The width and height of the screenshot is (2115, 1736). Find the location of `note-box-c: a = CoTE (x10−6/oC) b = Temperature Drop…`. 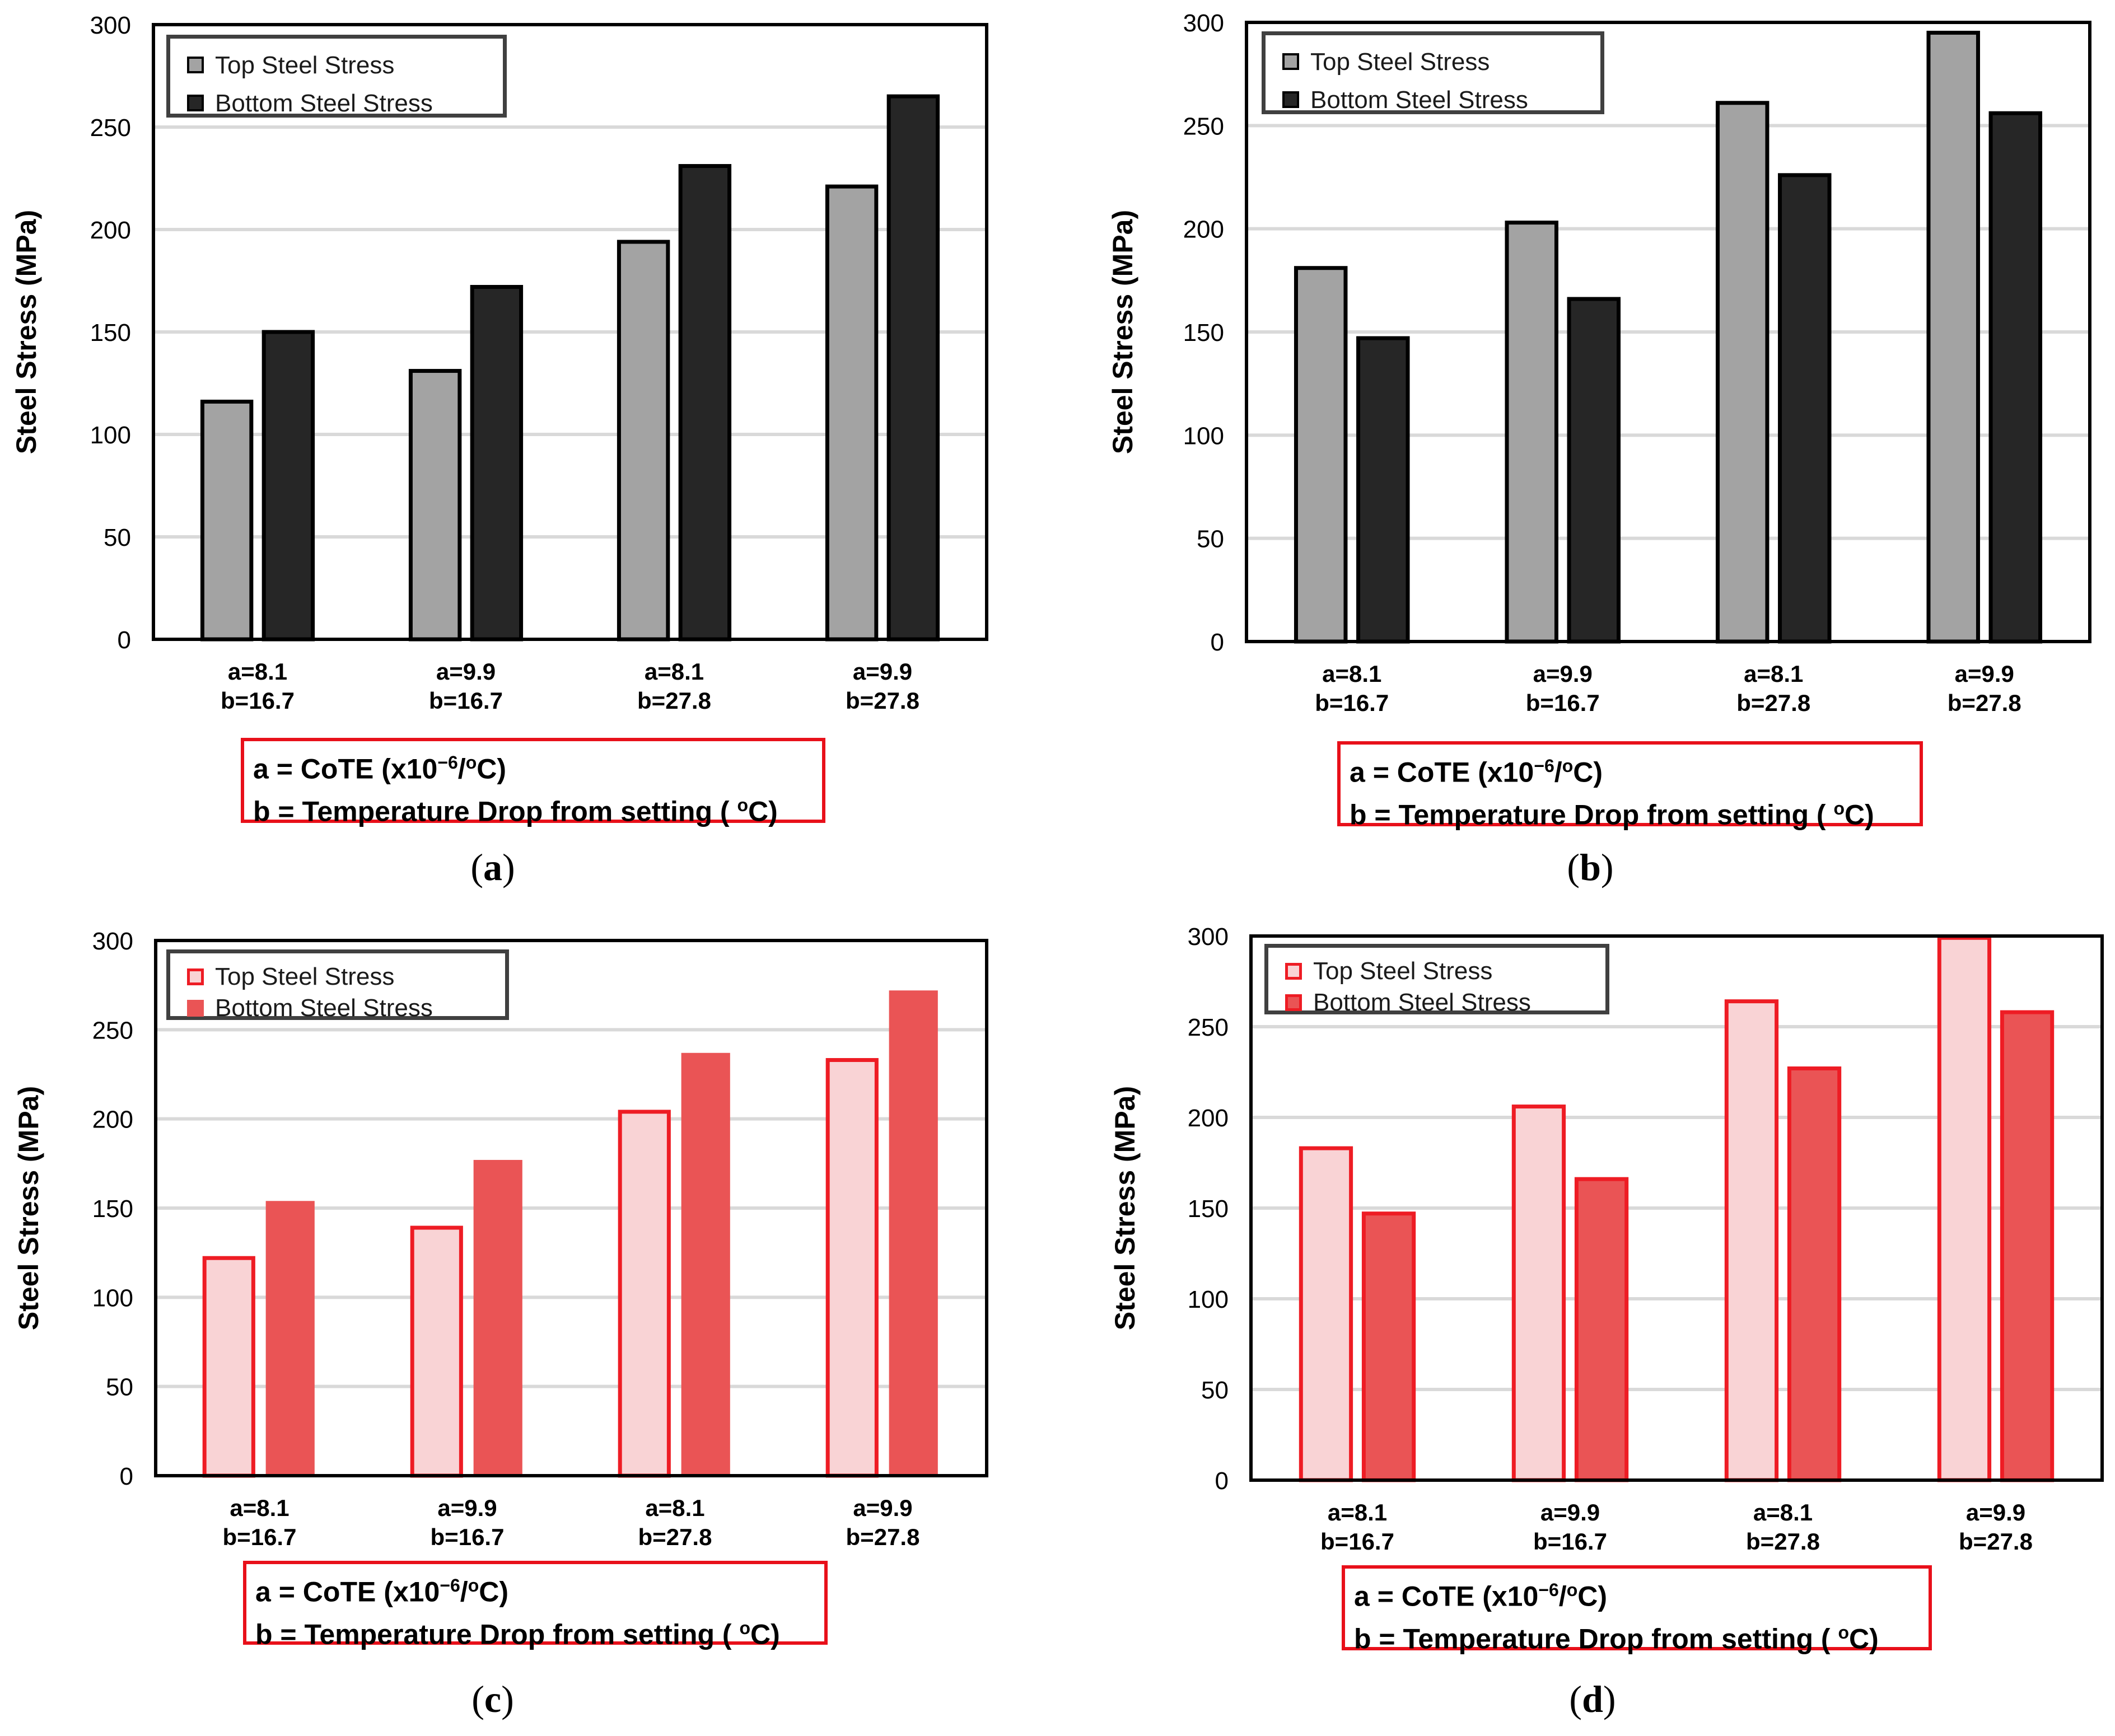

note-box-c: a = CoTE (x10−6/oC) b = Temperature Drop… is located at coordinates (535, 1605).